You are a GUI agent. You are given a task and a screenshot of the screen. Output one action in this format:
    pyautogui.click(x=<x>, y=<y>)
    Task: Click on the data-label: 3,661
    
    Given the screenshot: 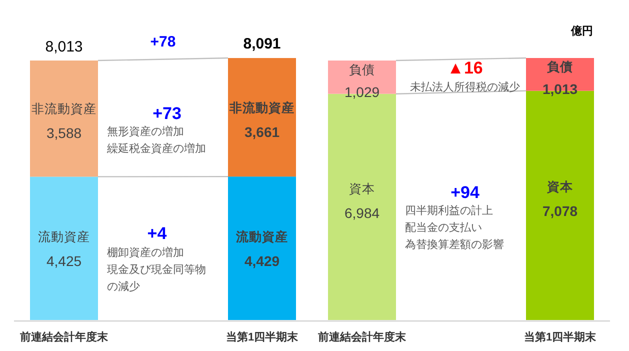 What is the action you would take?
    pyautogui.click(x=262, y=132)
    